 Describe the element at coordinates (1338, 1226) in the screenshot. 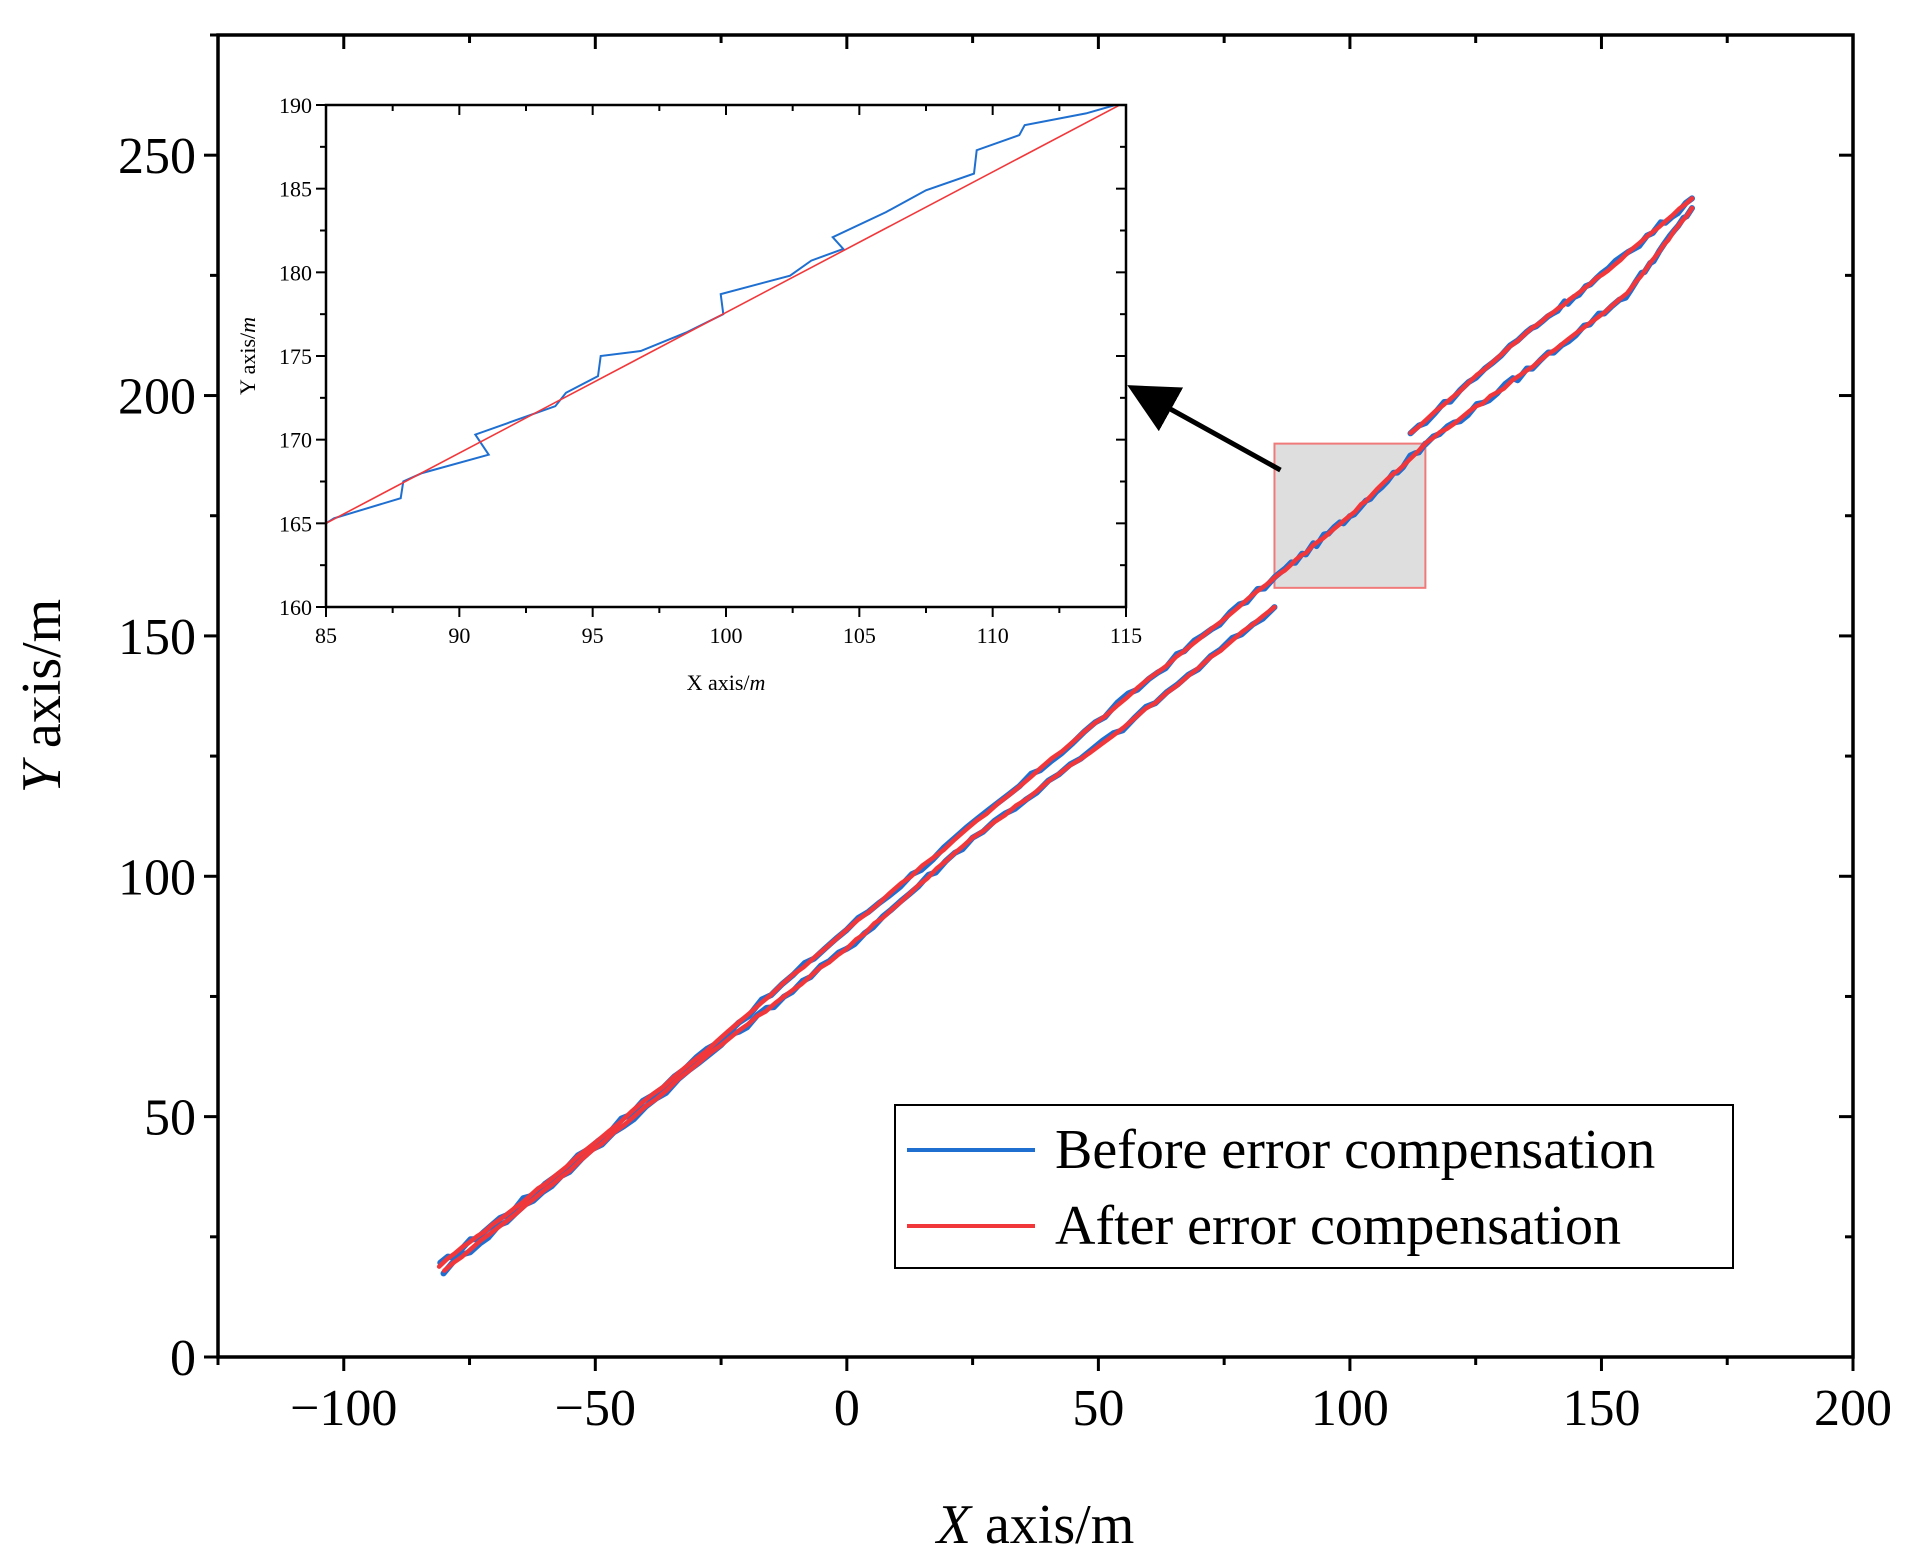

I see `legend-label: After error compensation` at that location.